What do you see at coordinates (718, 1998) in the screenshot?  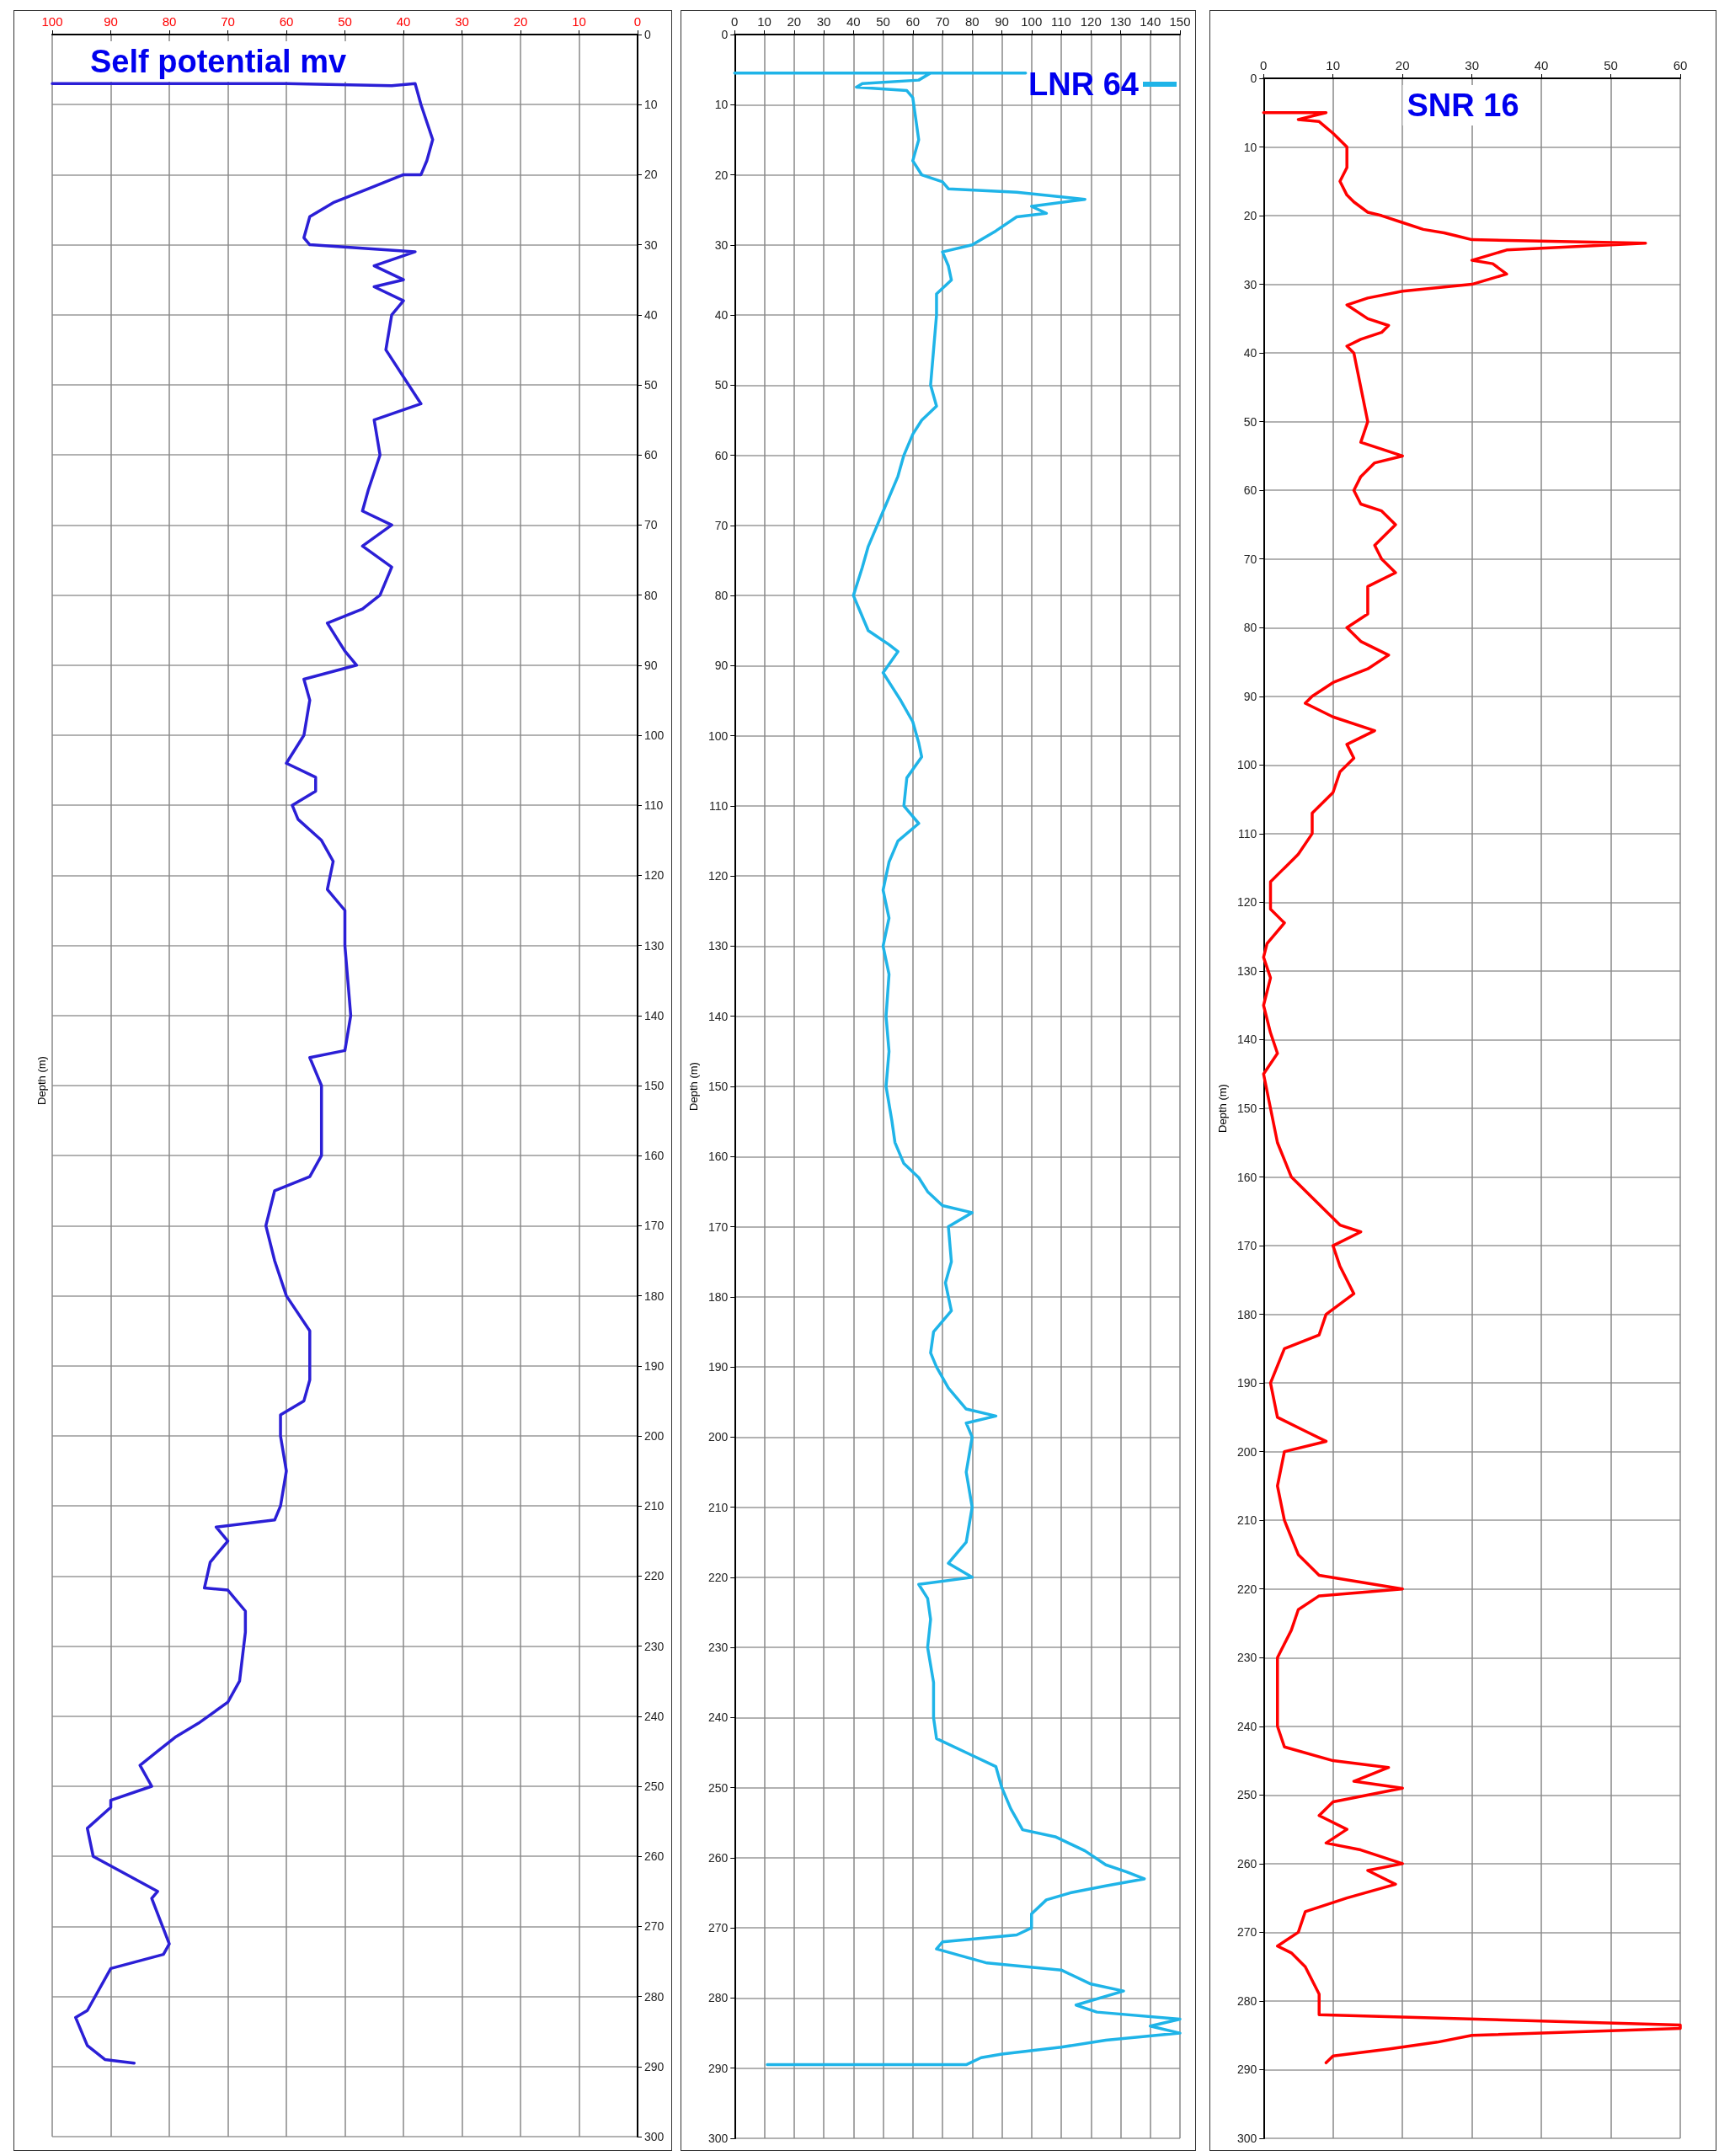 I see `y-tick-label: 280` at bounding box center [718, 1998].